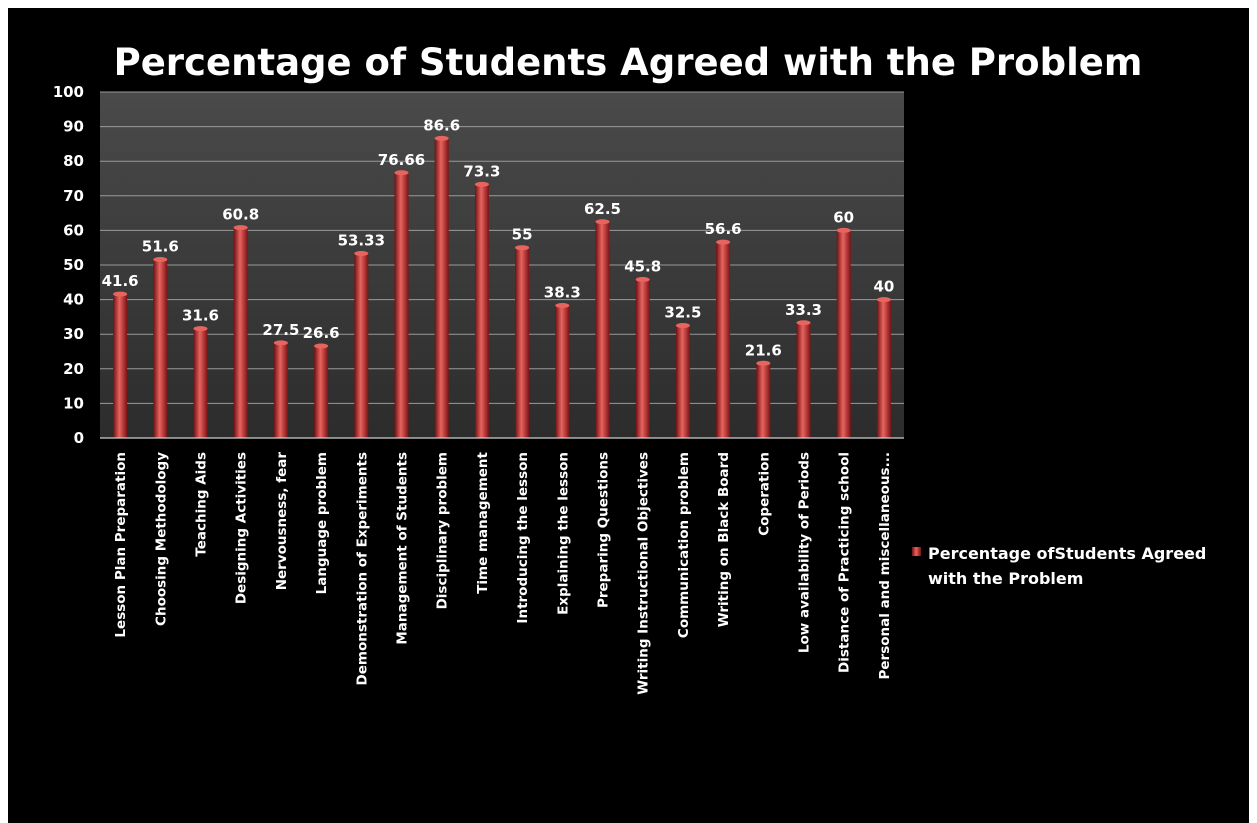 This screenshot has height=823, width=1257. What do you see at coordinates (763, 350) in the screenshot?
I see `data-label: 21.6` at bounding box center [763, 350].